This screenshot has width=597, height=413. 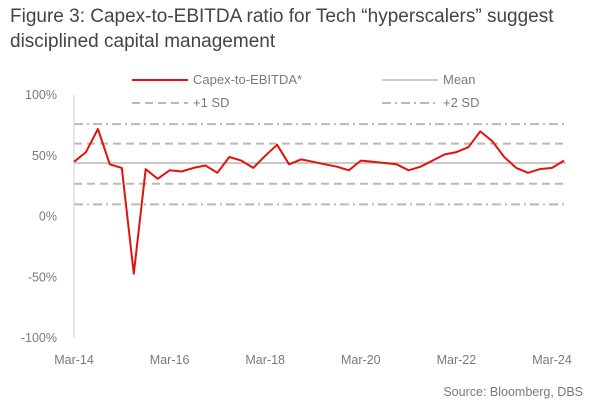 I want to click on source-note: Source: Bloomberg, DBS, so click(x=513, y=392).